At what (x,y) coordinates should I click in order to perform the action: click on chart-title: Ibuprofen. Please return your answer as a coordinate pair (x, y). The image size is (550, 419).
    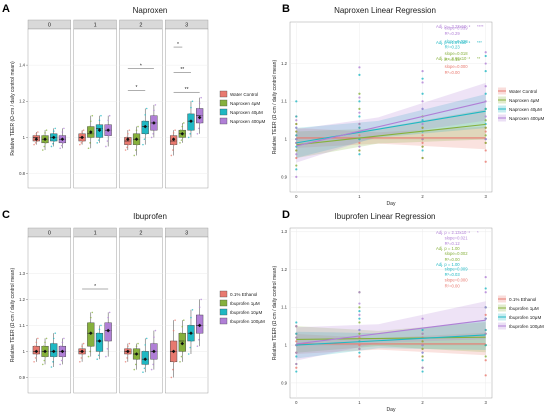
    Looking at the image, I should click on (150, 216).